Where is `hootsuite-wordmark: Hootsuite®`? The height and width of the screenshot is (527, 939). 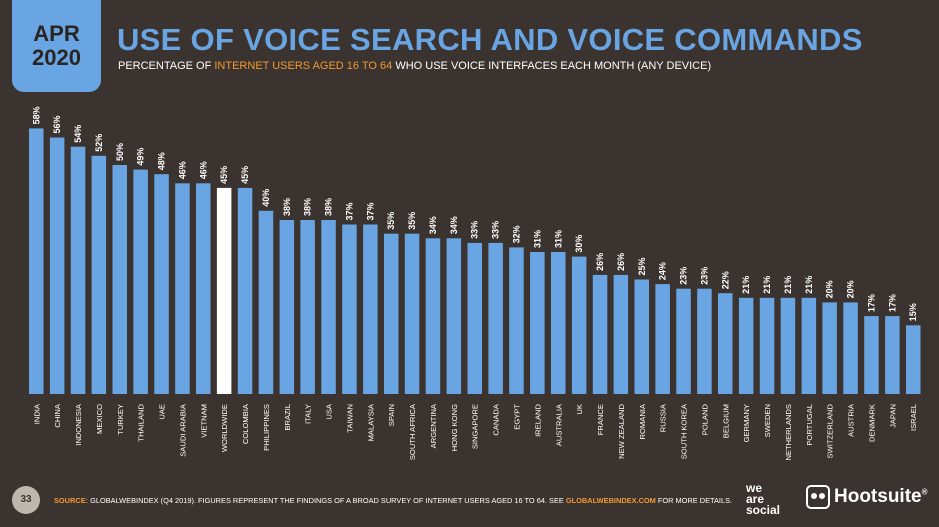
hootsuite-wordmark: Hootsuite® is located at coordinates (881, 497).